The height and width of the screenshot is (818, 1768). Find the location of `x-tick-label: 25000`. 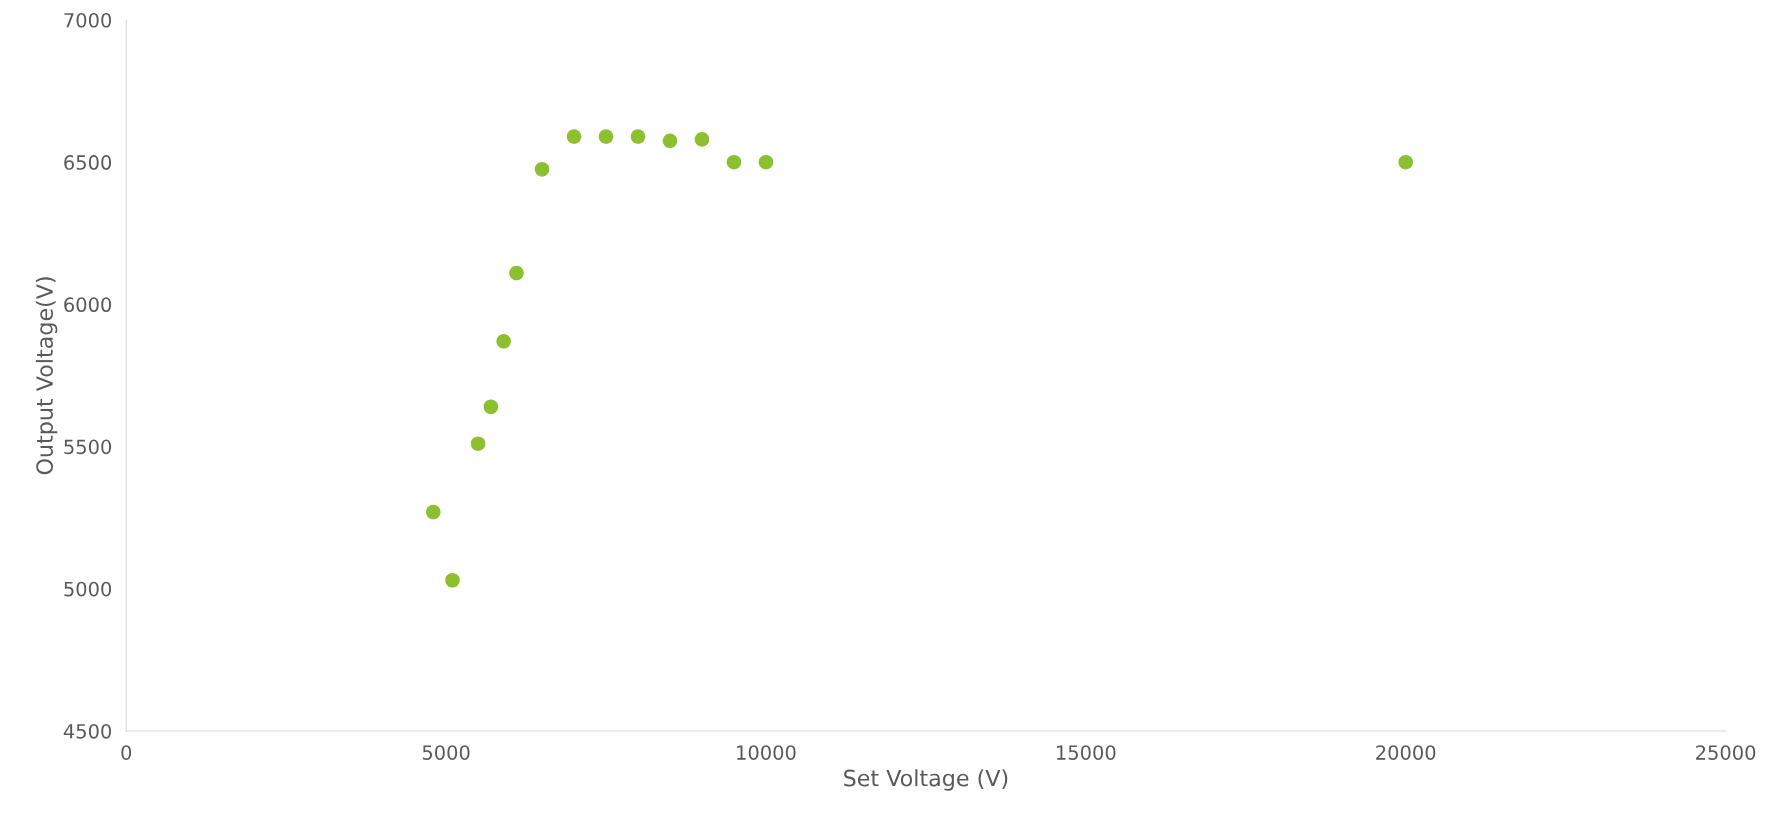

x-tick-label: 25000 is located at coordinates (1726, 752).